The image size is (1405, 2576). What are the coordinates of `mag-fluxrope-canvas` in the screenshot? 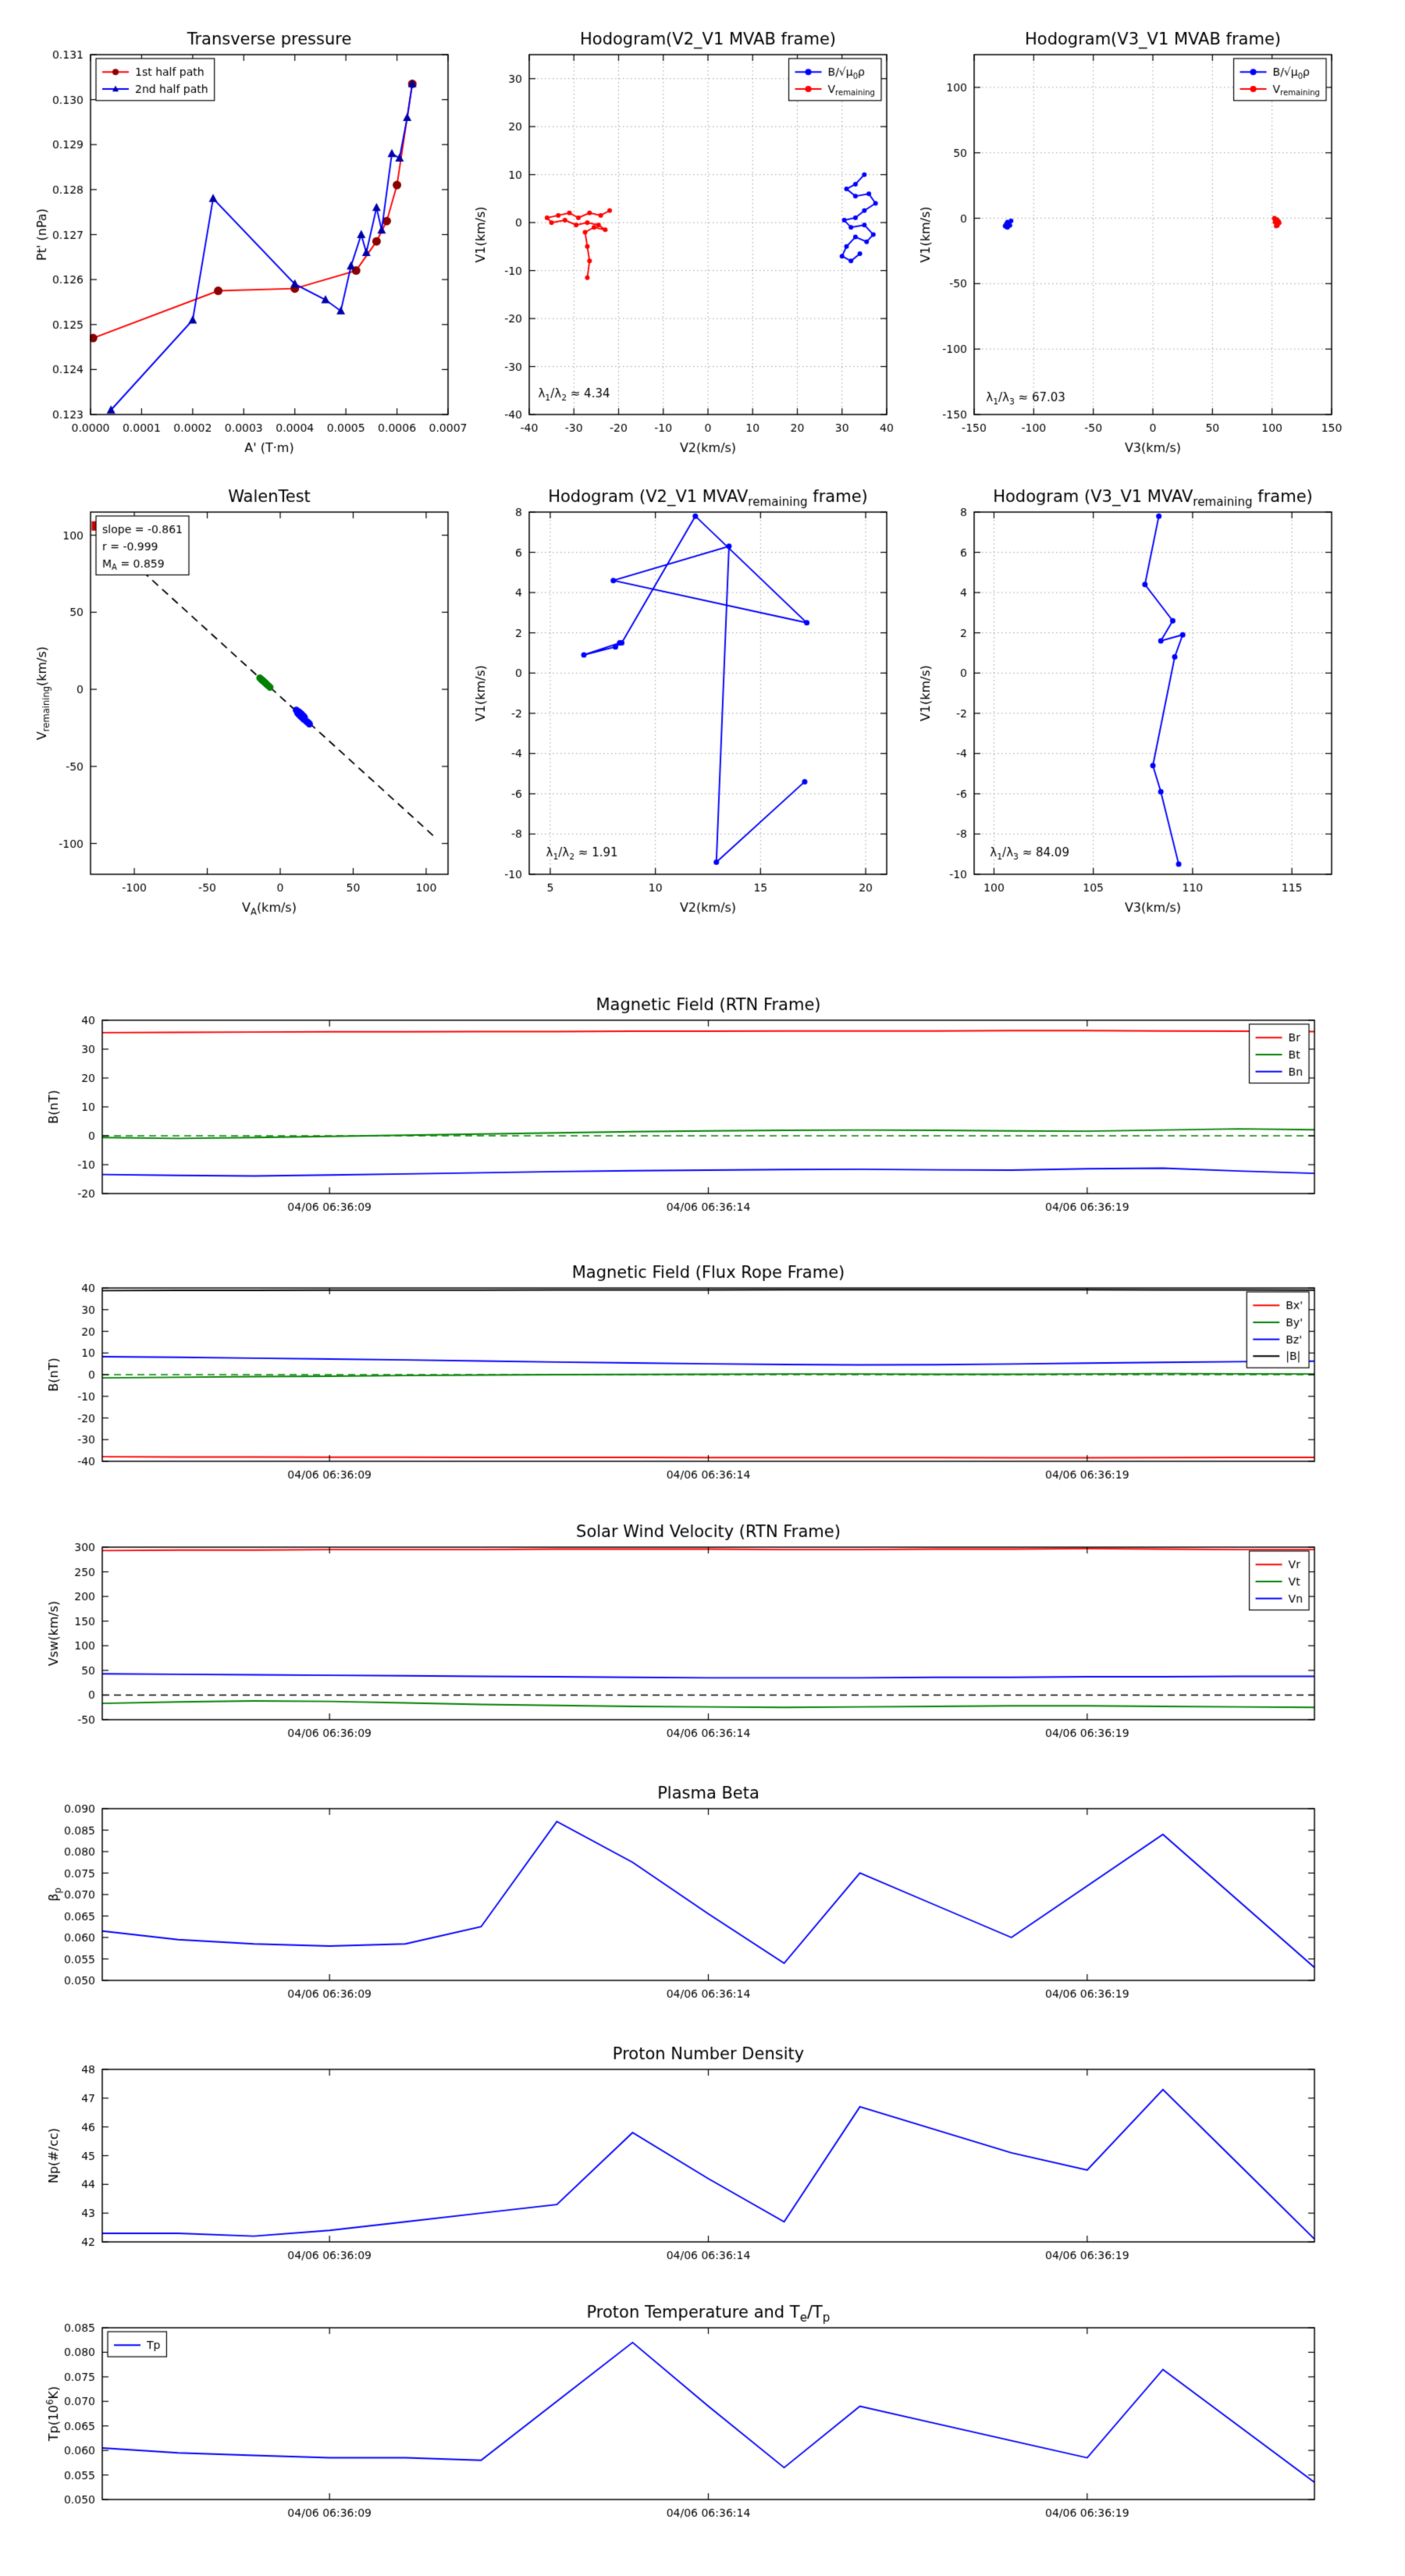 It's located at (682, 1379).